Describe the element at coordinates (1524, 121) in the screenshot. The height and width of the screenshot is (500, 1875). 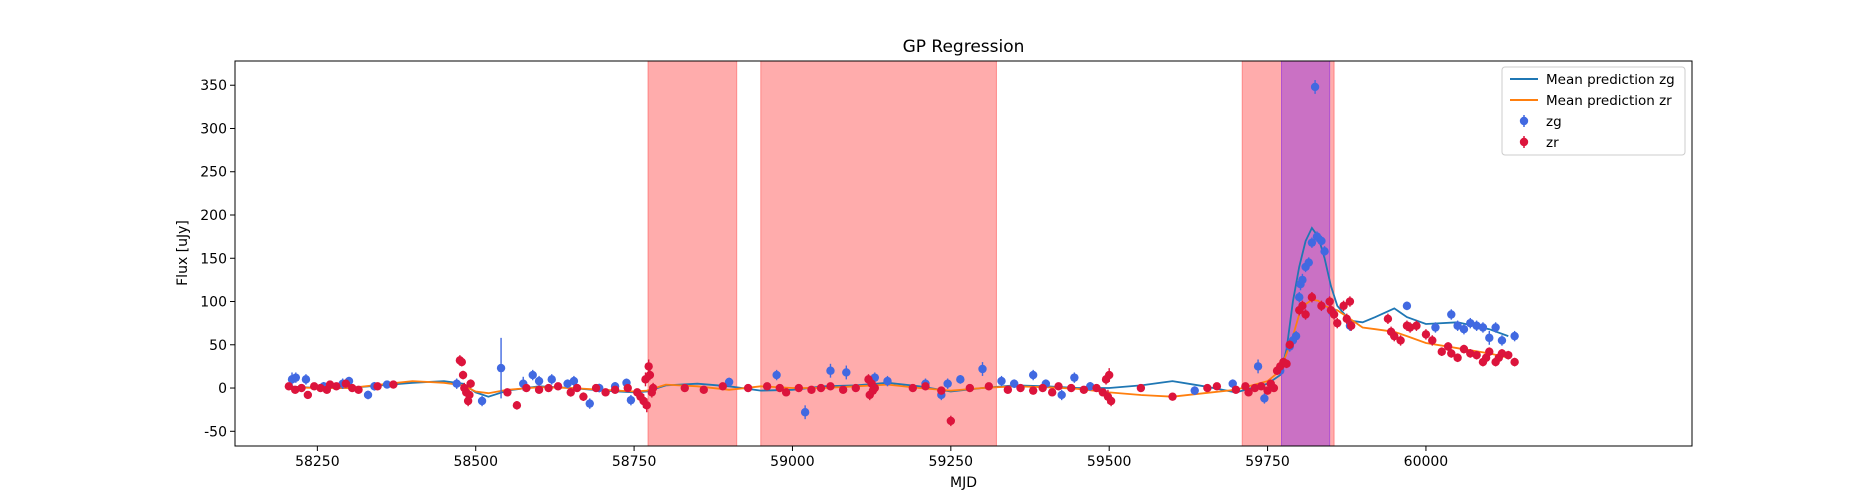
I see `legend-marker-zg` at that location.